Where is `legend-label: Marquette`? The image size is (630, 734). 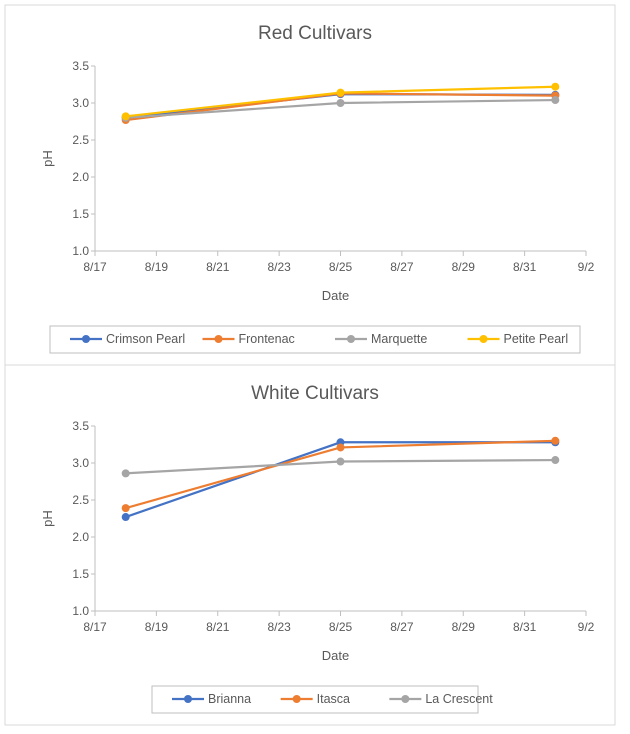 legend-label: Marquette is located at coordinates (399, 339).